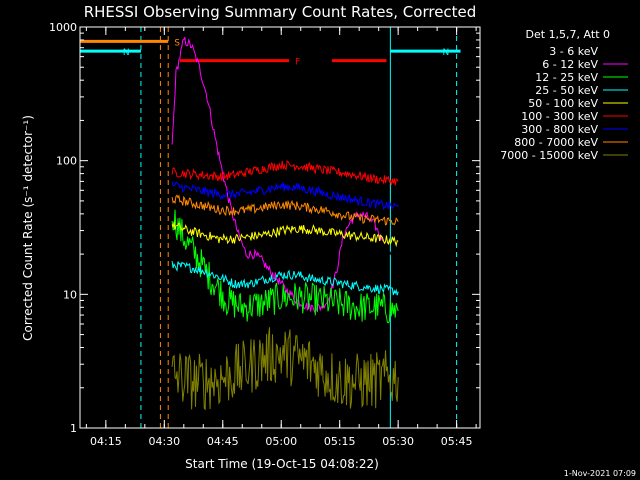 This screenshot has width=640, height=480. What do you see at coordinates (568, 34) in the screenshot?
I see `legend-title: Det 1,5,7, Att 0` at bounding box center [568, 34].